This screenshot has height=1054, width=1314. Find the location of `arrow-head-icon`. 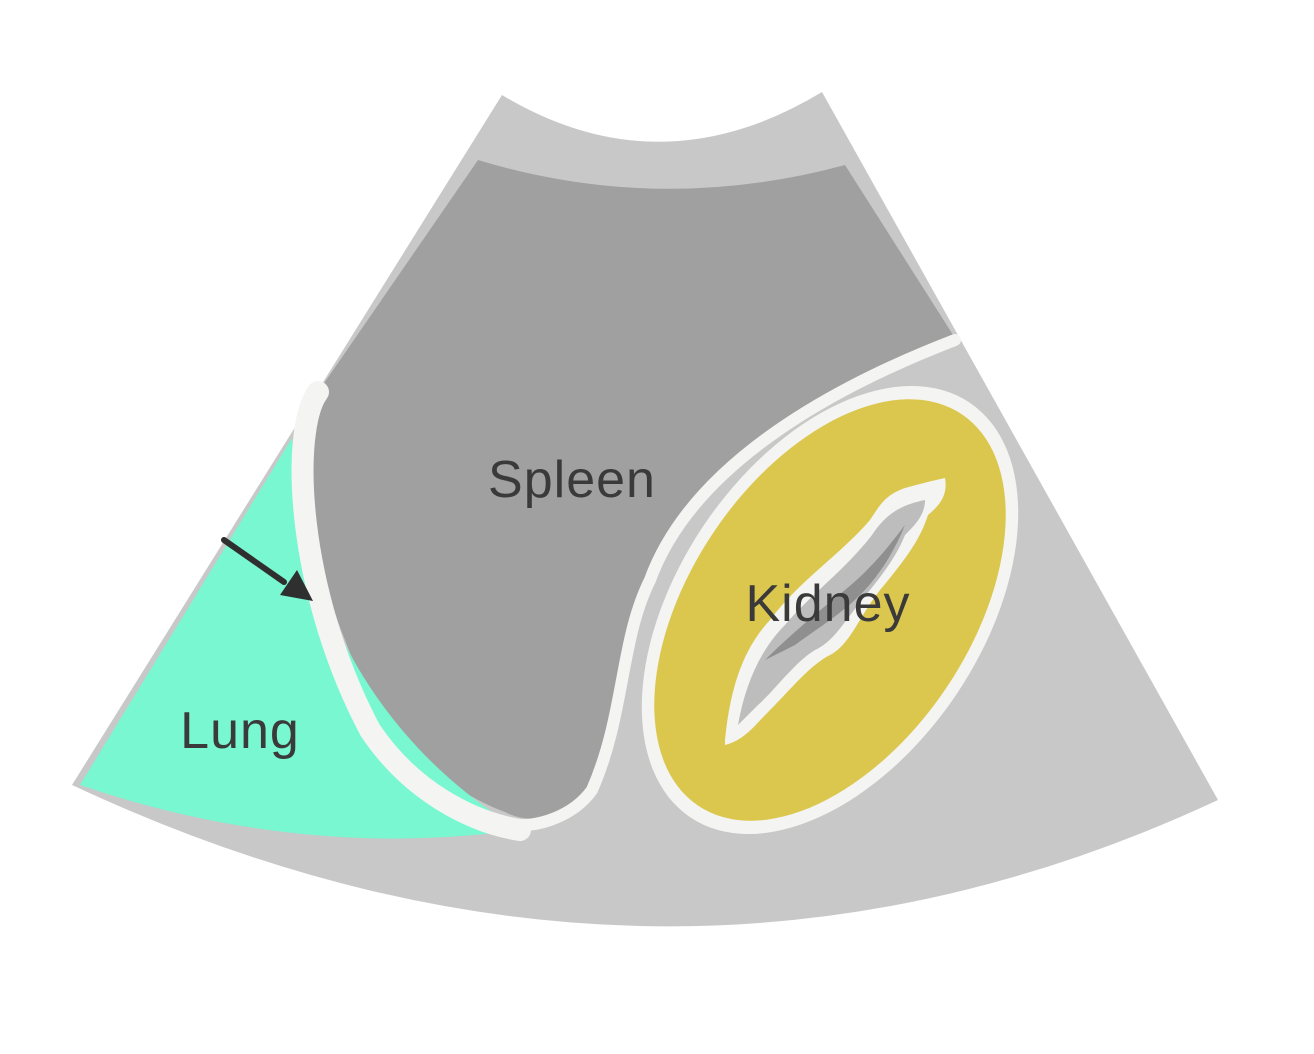

arrow-head-icon is located at coordinates (296, 585).